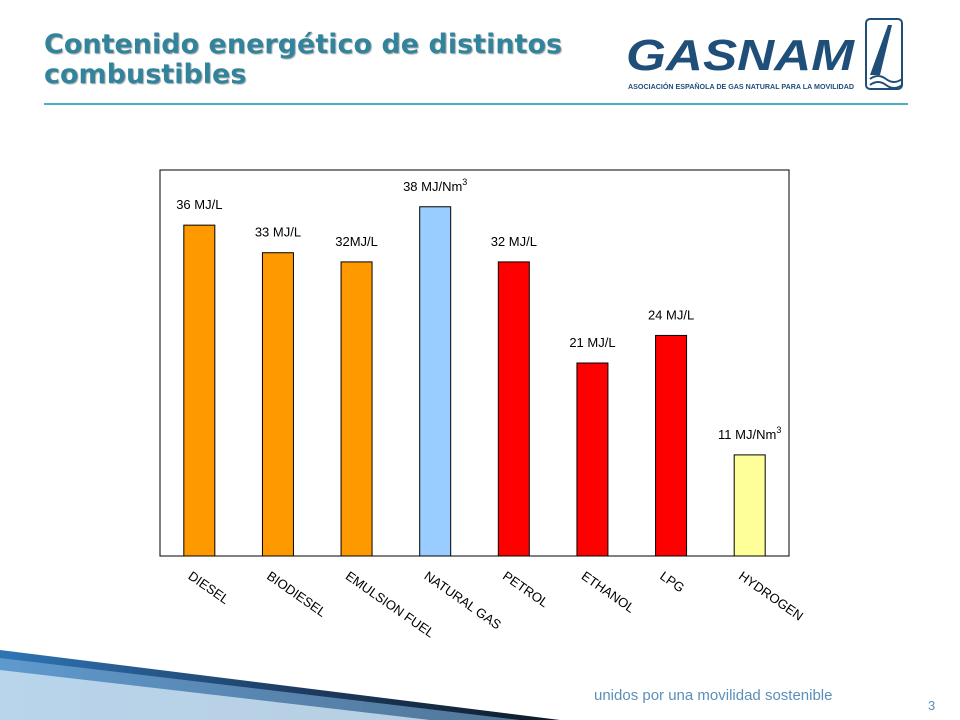 This screenshot has height=720, width=960. What do you see at coordinates (199, 390) in the screenshot?
I see `bar-diesel` at bounding box center [199, 390].